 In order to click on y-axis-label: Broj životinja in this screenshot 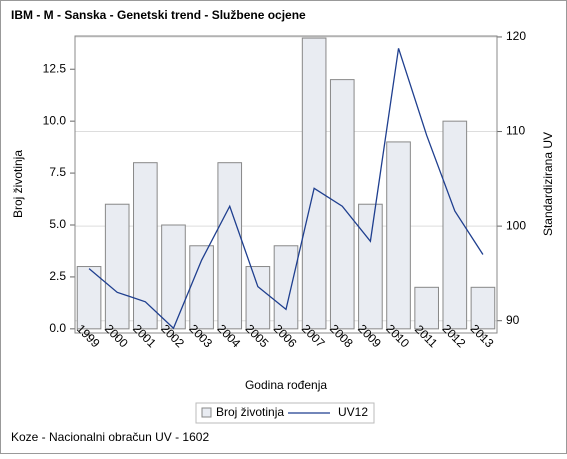, I will do `click(18, 184)`.